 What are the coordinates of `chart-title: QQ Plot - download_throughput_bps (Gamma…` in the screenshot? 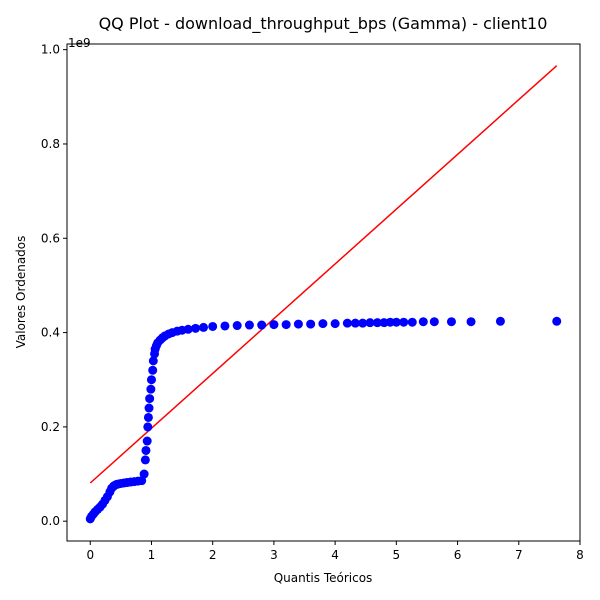 It's located at (323, 24).